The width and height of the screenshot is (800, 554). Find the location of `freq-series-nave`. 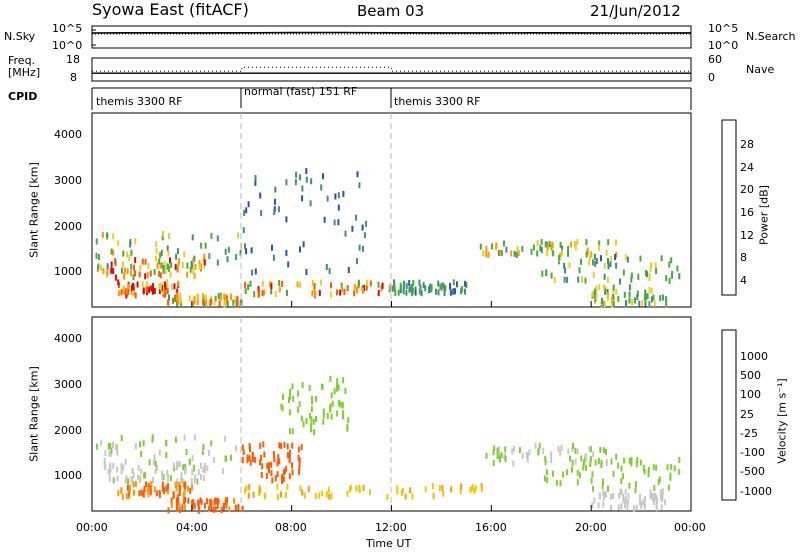

freq-series-nave is located at coordinates (391, 69).